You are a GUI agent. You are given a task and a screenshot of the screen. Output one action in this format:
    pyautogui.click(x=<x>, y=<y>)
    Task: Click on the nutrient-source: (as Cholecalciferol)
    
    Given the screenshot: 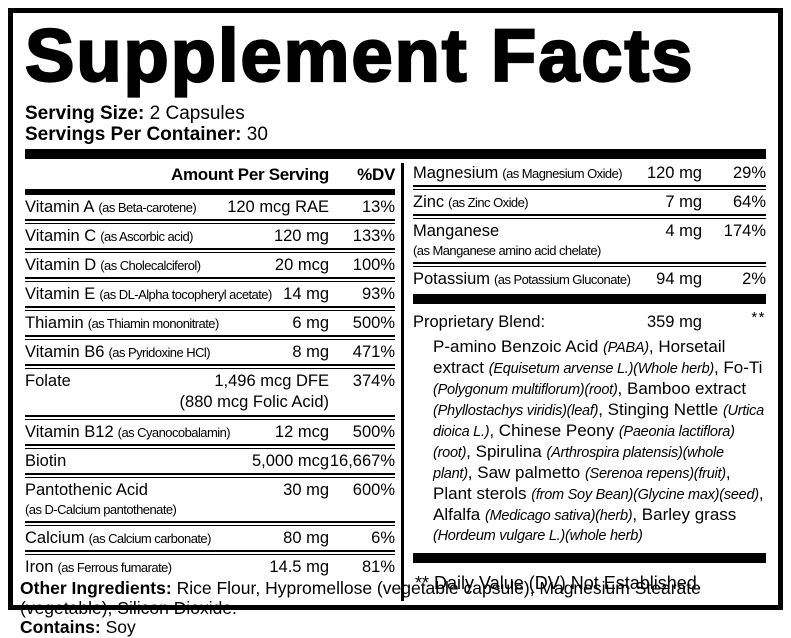 What is the action you would take?
    pyautogui.click(x=150, y=265)
    